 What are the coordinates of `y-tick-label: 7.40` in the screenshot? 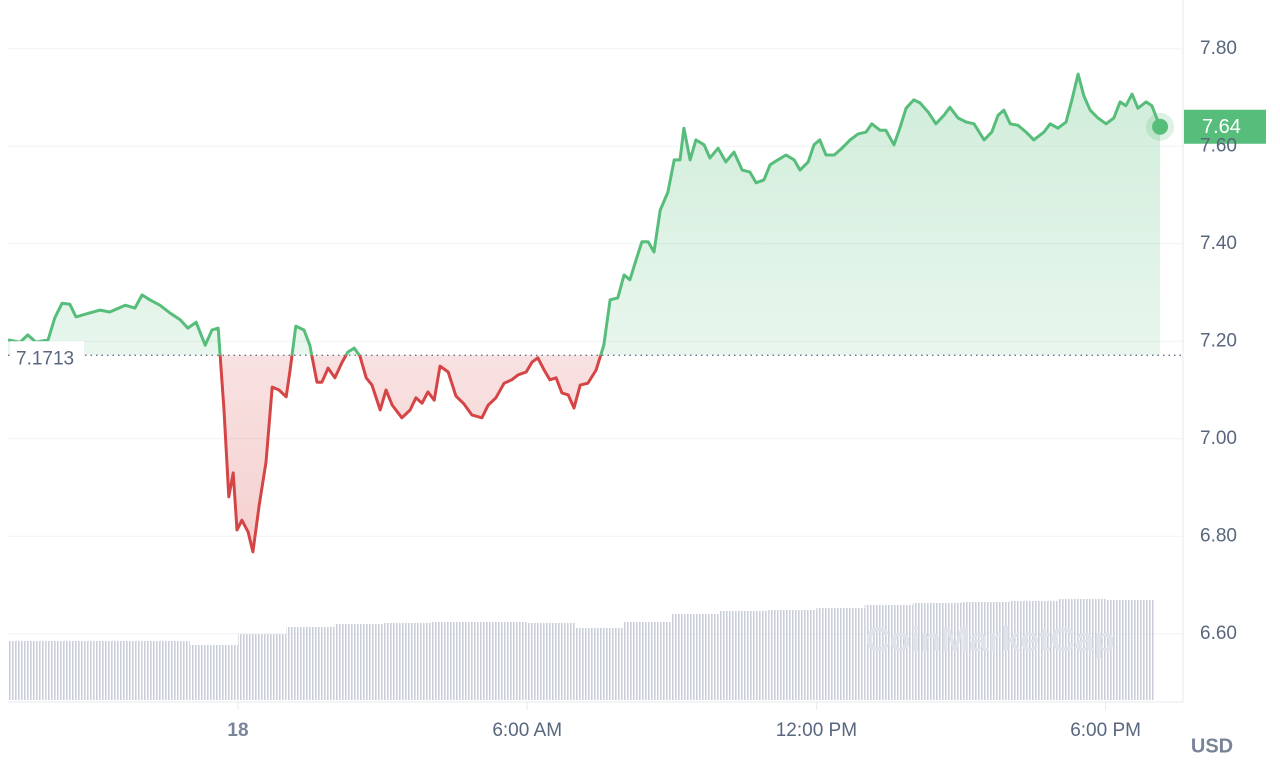 It's located at (1218, 243).